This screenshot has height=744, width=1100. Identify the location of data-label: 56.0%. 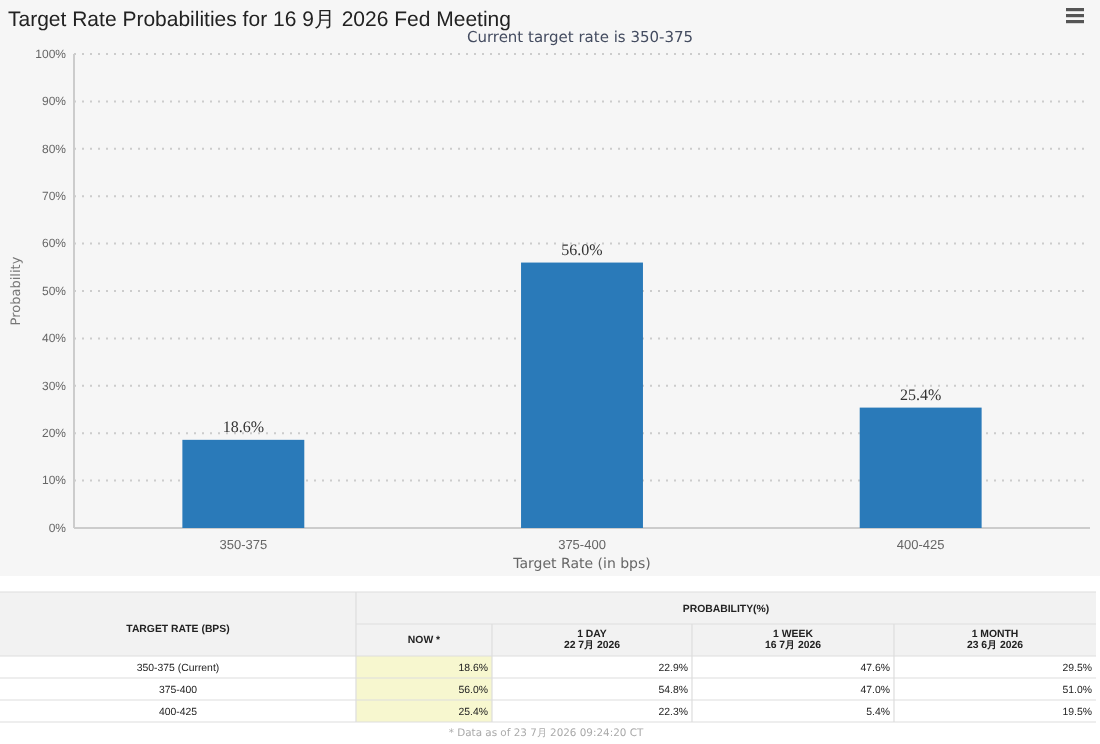
(582, 249).